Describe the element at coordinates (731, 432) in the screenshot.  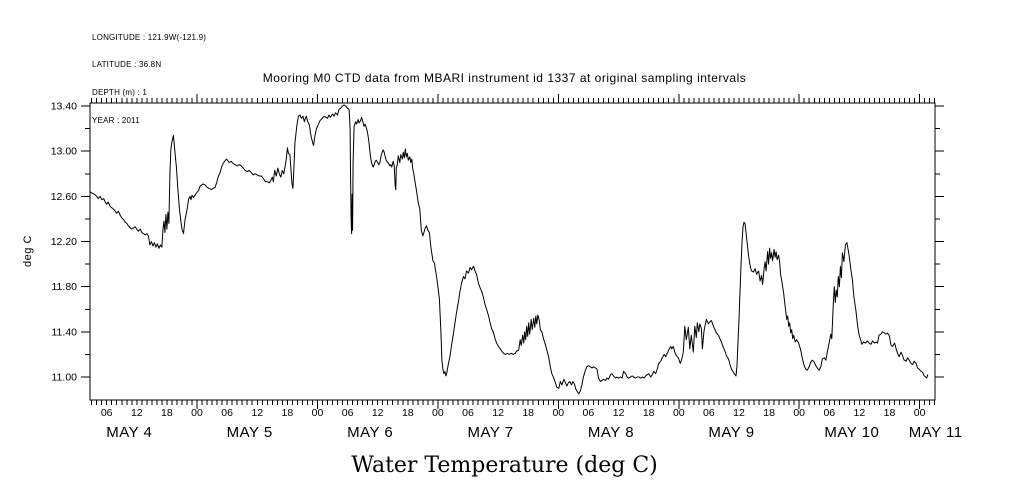
I see `day-tick-label: MAY 9` at that location.